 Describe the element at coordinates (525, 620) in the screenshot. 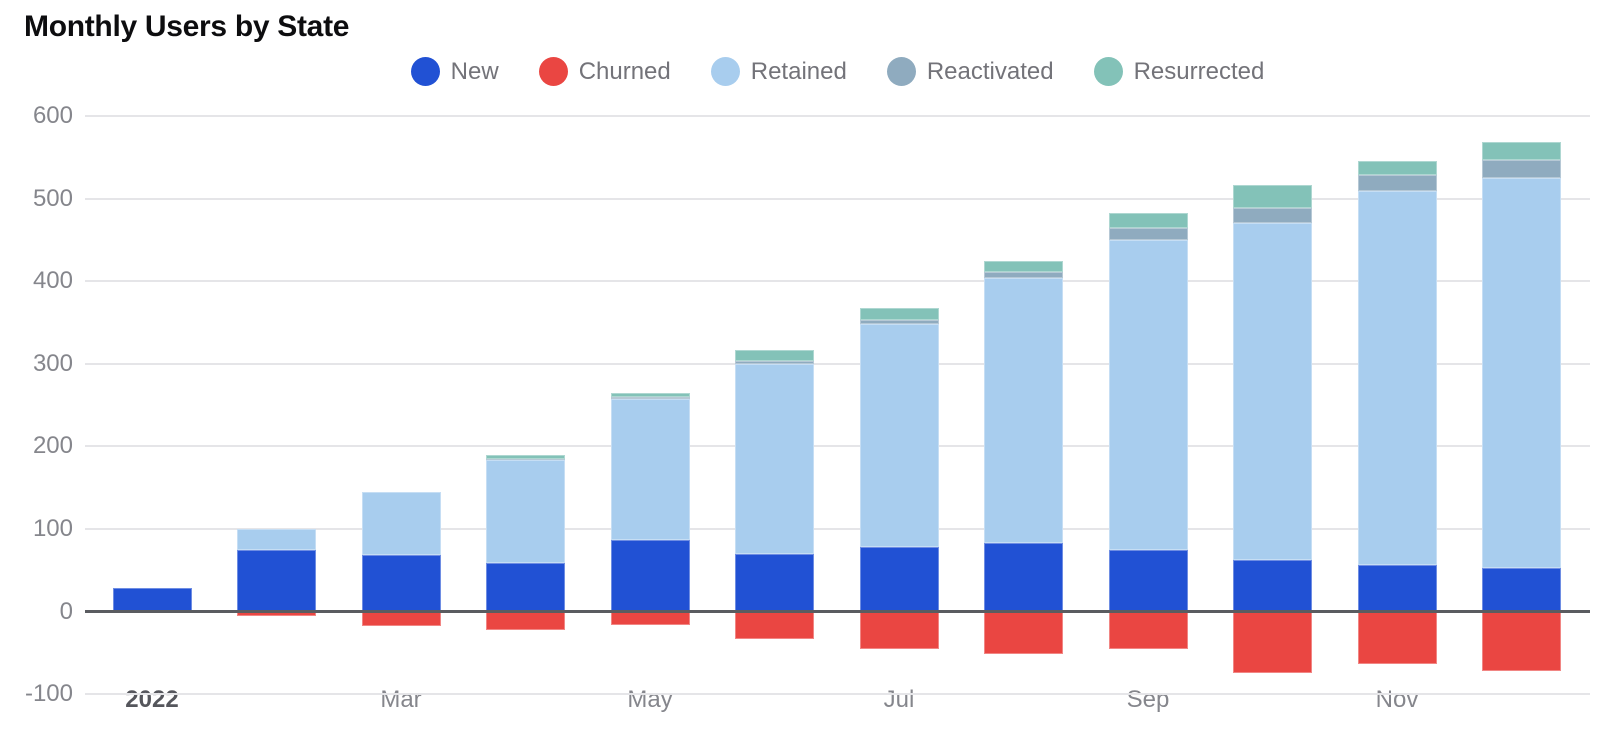

I see `bar-segment-churned-apr` at that location.